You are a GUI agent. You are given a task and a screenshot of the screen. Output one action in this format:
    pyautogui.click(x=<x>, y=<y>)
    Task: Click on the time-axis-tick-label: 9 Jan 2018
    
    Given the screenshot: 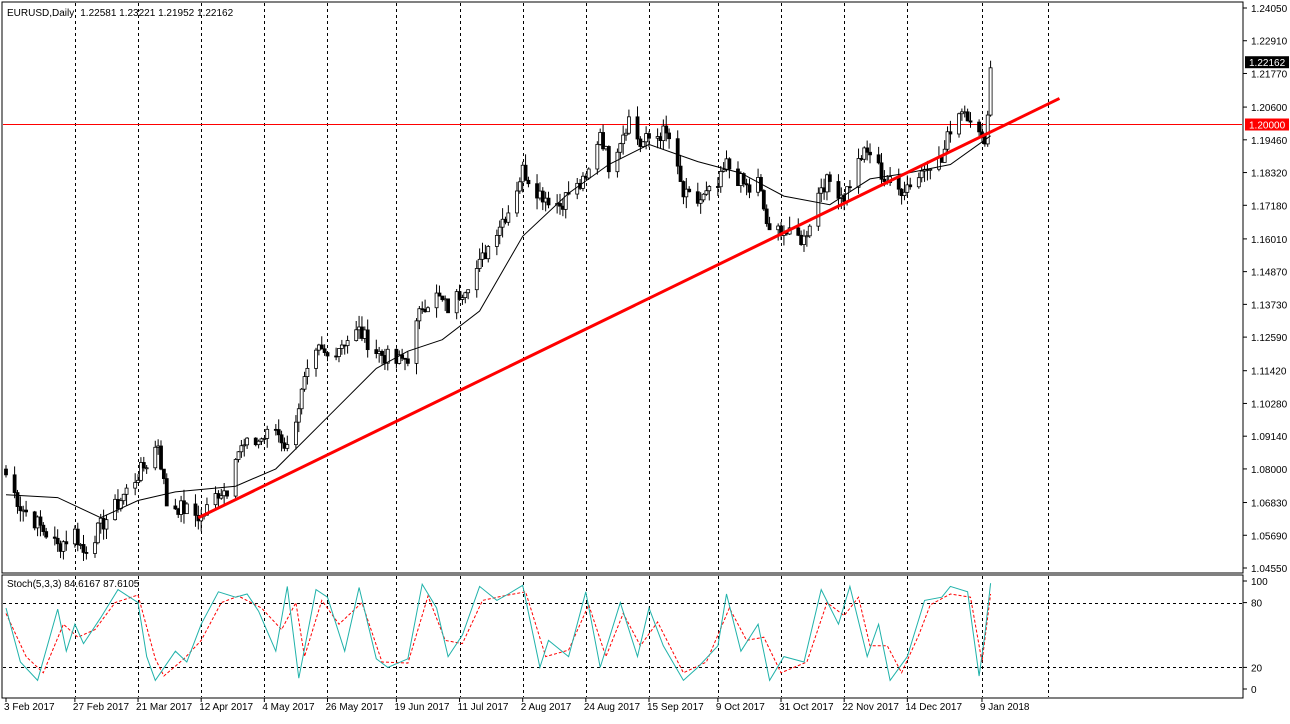 What is the action you would take?
    pyautogui.click(x=1005, y=707)
    